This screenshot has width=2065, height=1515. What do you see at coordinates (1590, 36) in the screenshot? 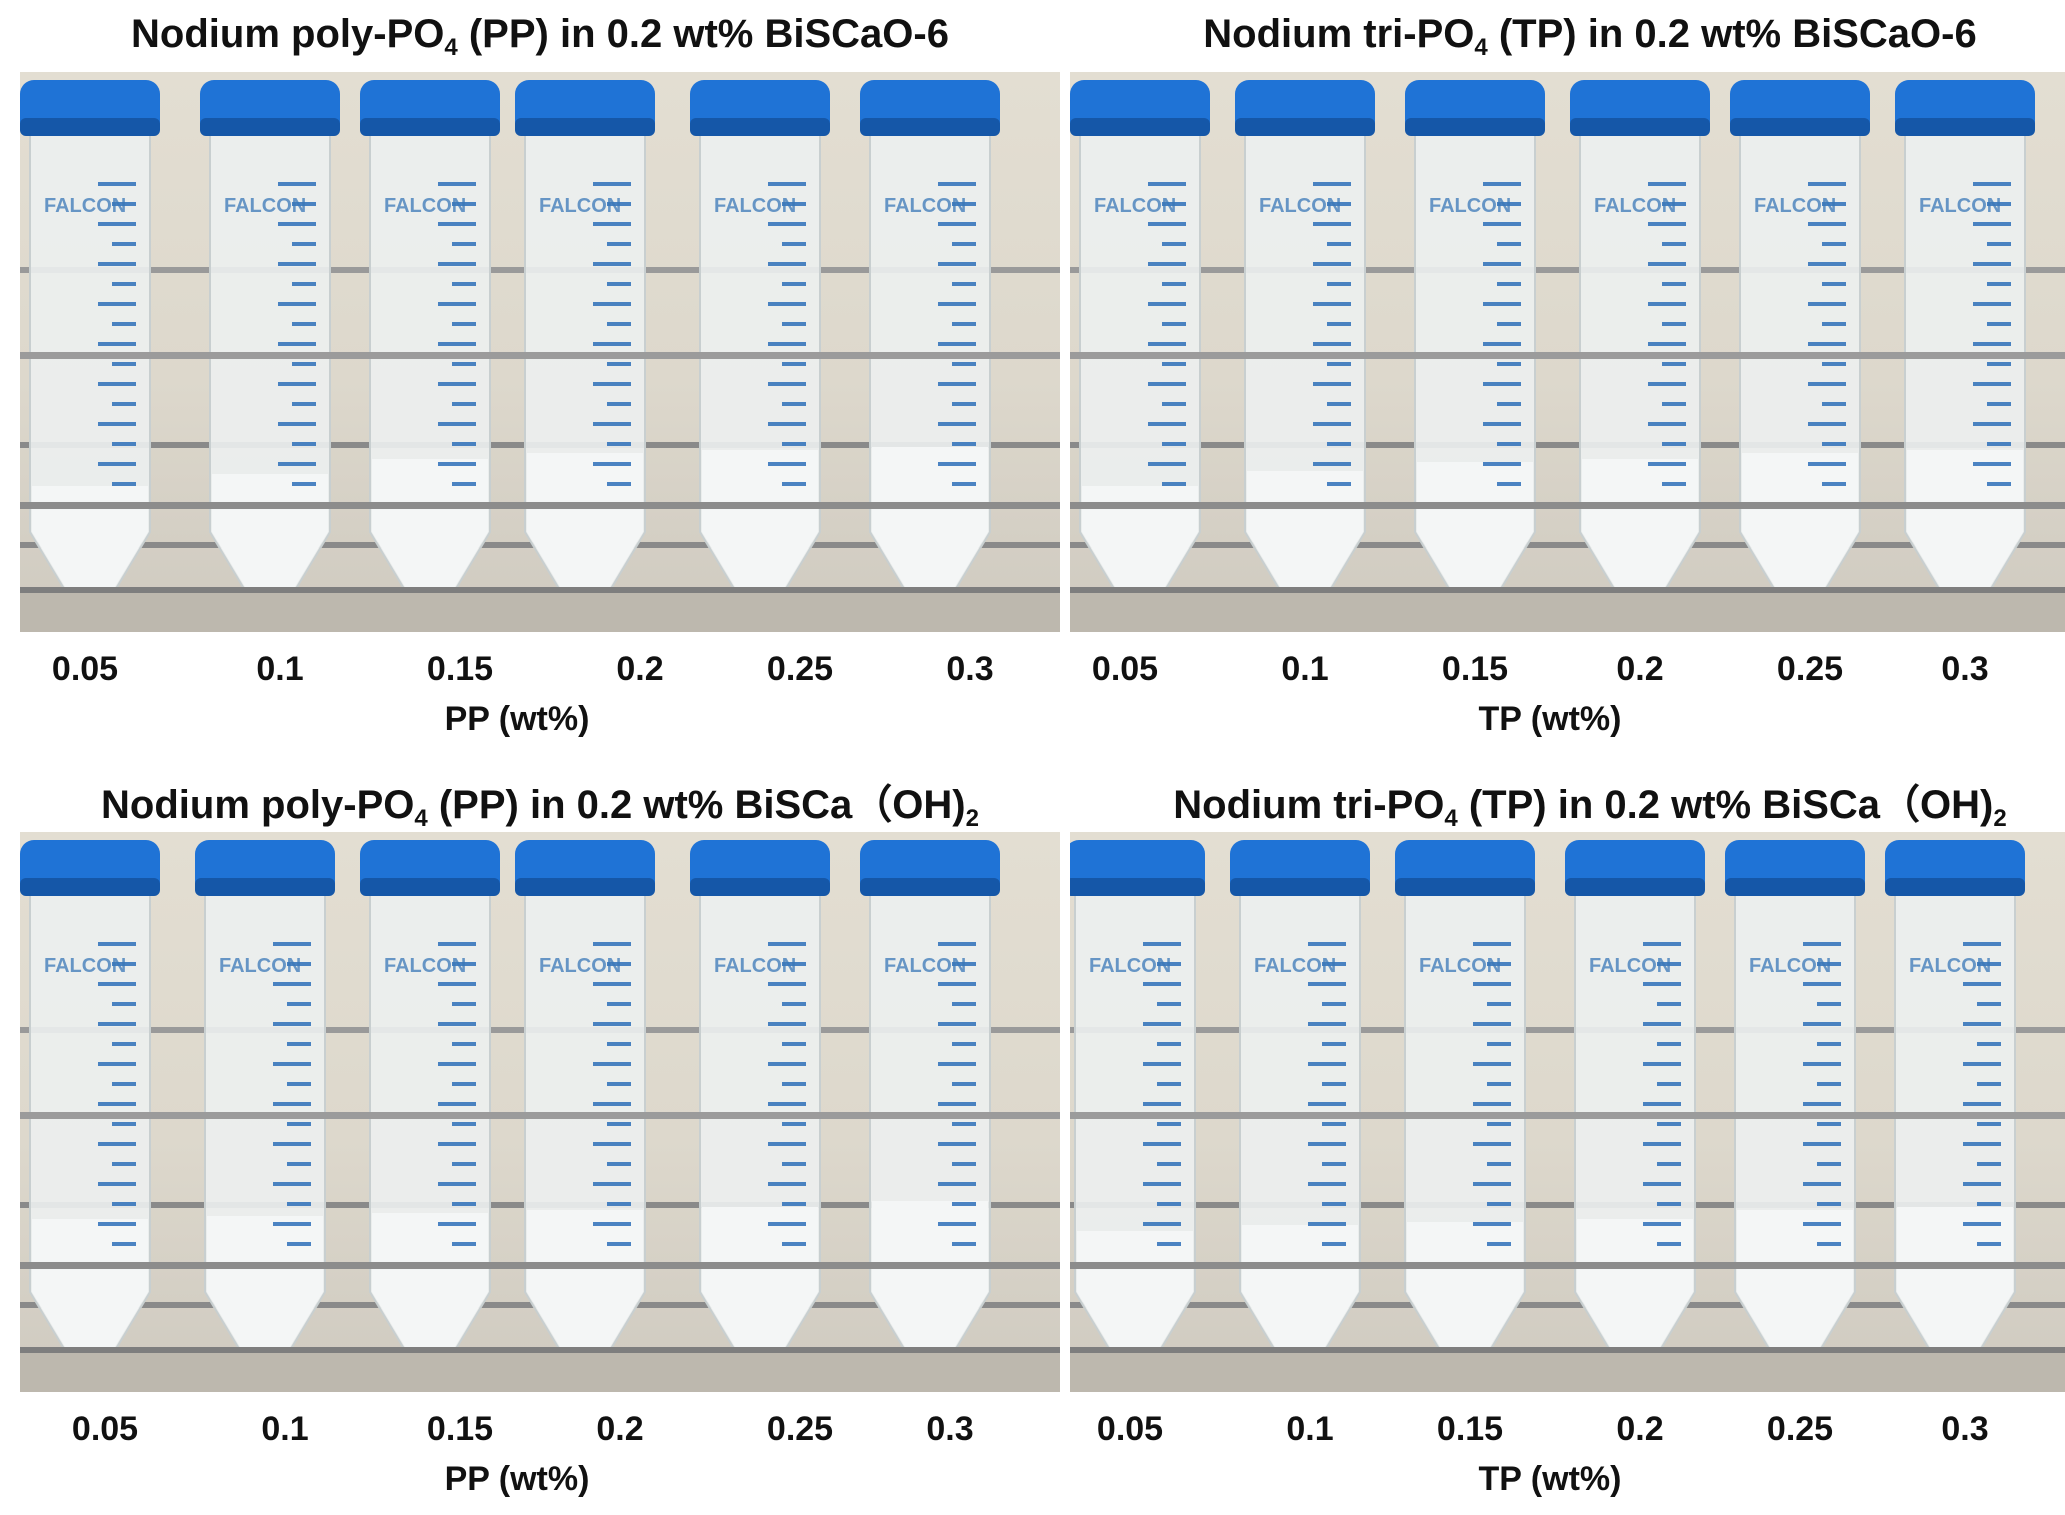
I see `panel-title: Nodium tri-PO4 (TP) in 0.2 wt% BiSCaO-6` at bounding box center [1590, 36].